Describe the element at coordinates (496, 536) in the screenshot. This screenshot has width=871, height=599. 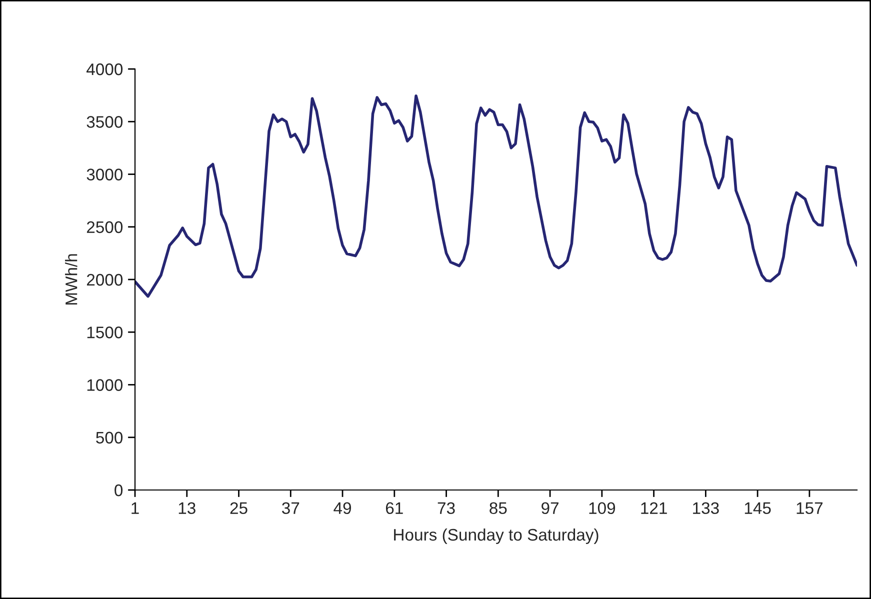
I see `x-axis-title: Hours (Sunday to Saturday)` at that location.